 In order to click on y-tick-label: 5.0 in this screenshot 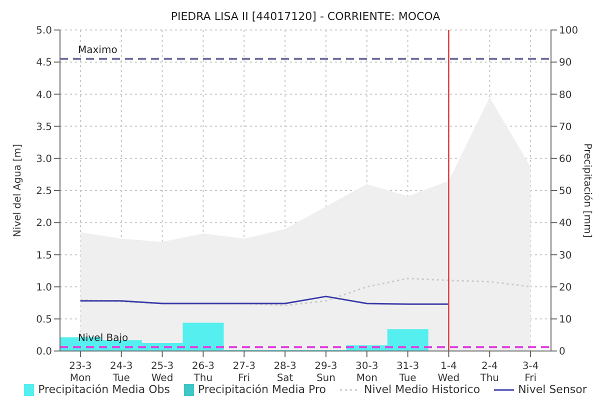, I will do `click(44, 31)`.